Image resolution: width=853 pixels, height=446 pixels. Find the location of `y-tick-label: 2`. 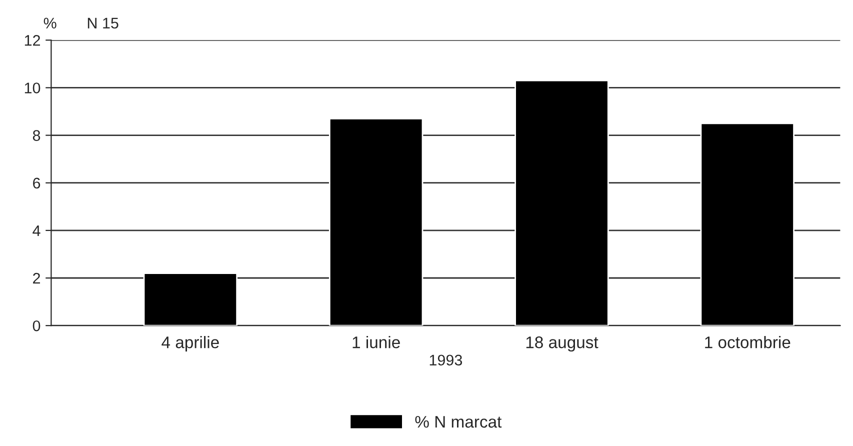

y-tick-label: 2 is located at coordinates (36, 278).